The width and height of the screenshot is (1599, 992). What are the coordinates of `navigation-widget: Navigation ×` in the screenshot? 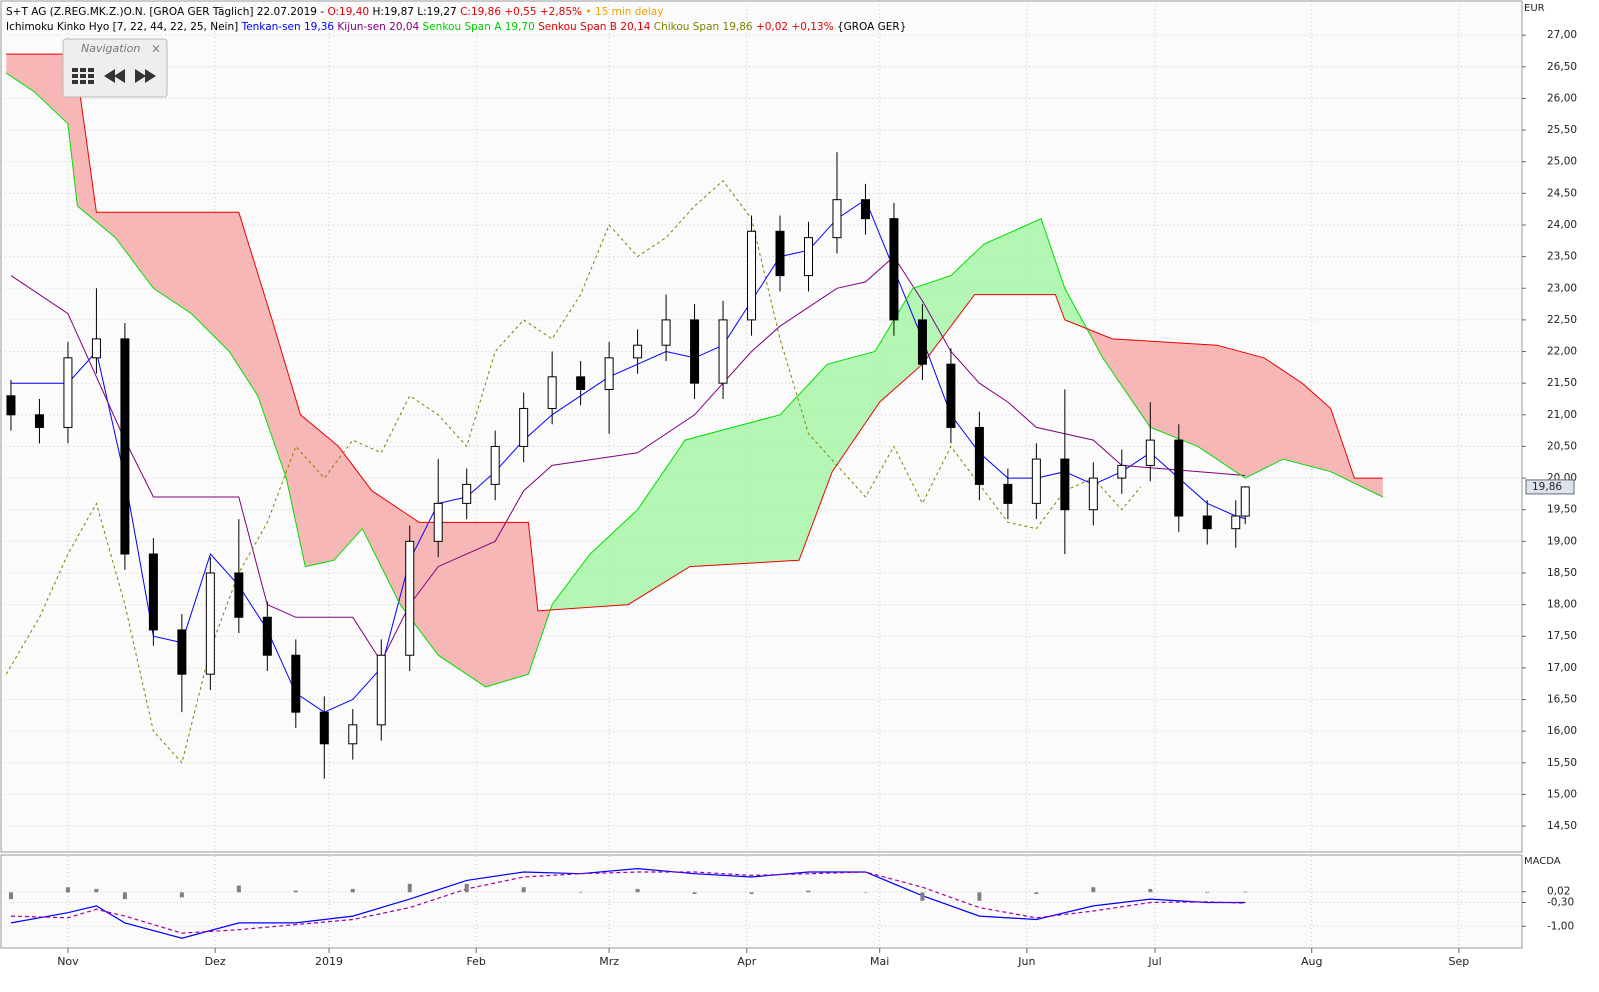 It's located at (115, 68).